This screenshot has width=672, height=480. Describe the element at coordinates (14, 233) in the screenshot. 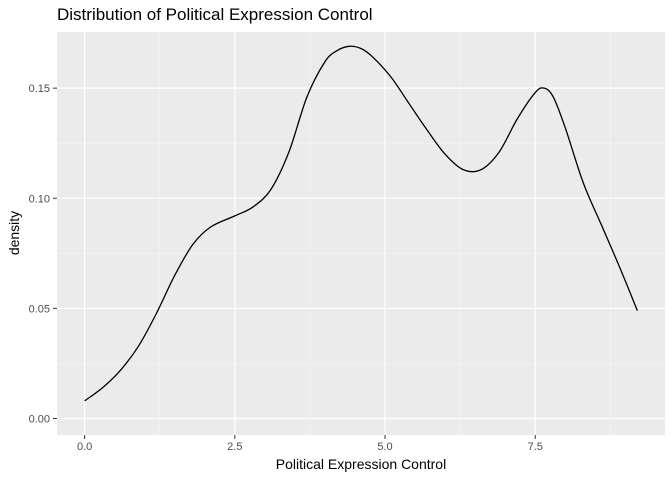

I see `y-axis-title: density` at that location.